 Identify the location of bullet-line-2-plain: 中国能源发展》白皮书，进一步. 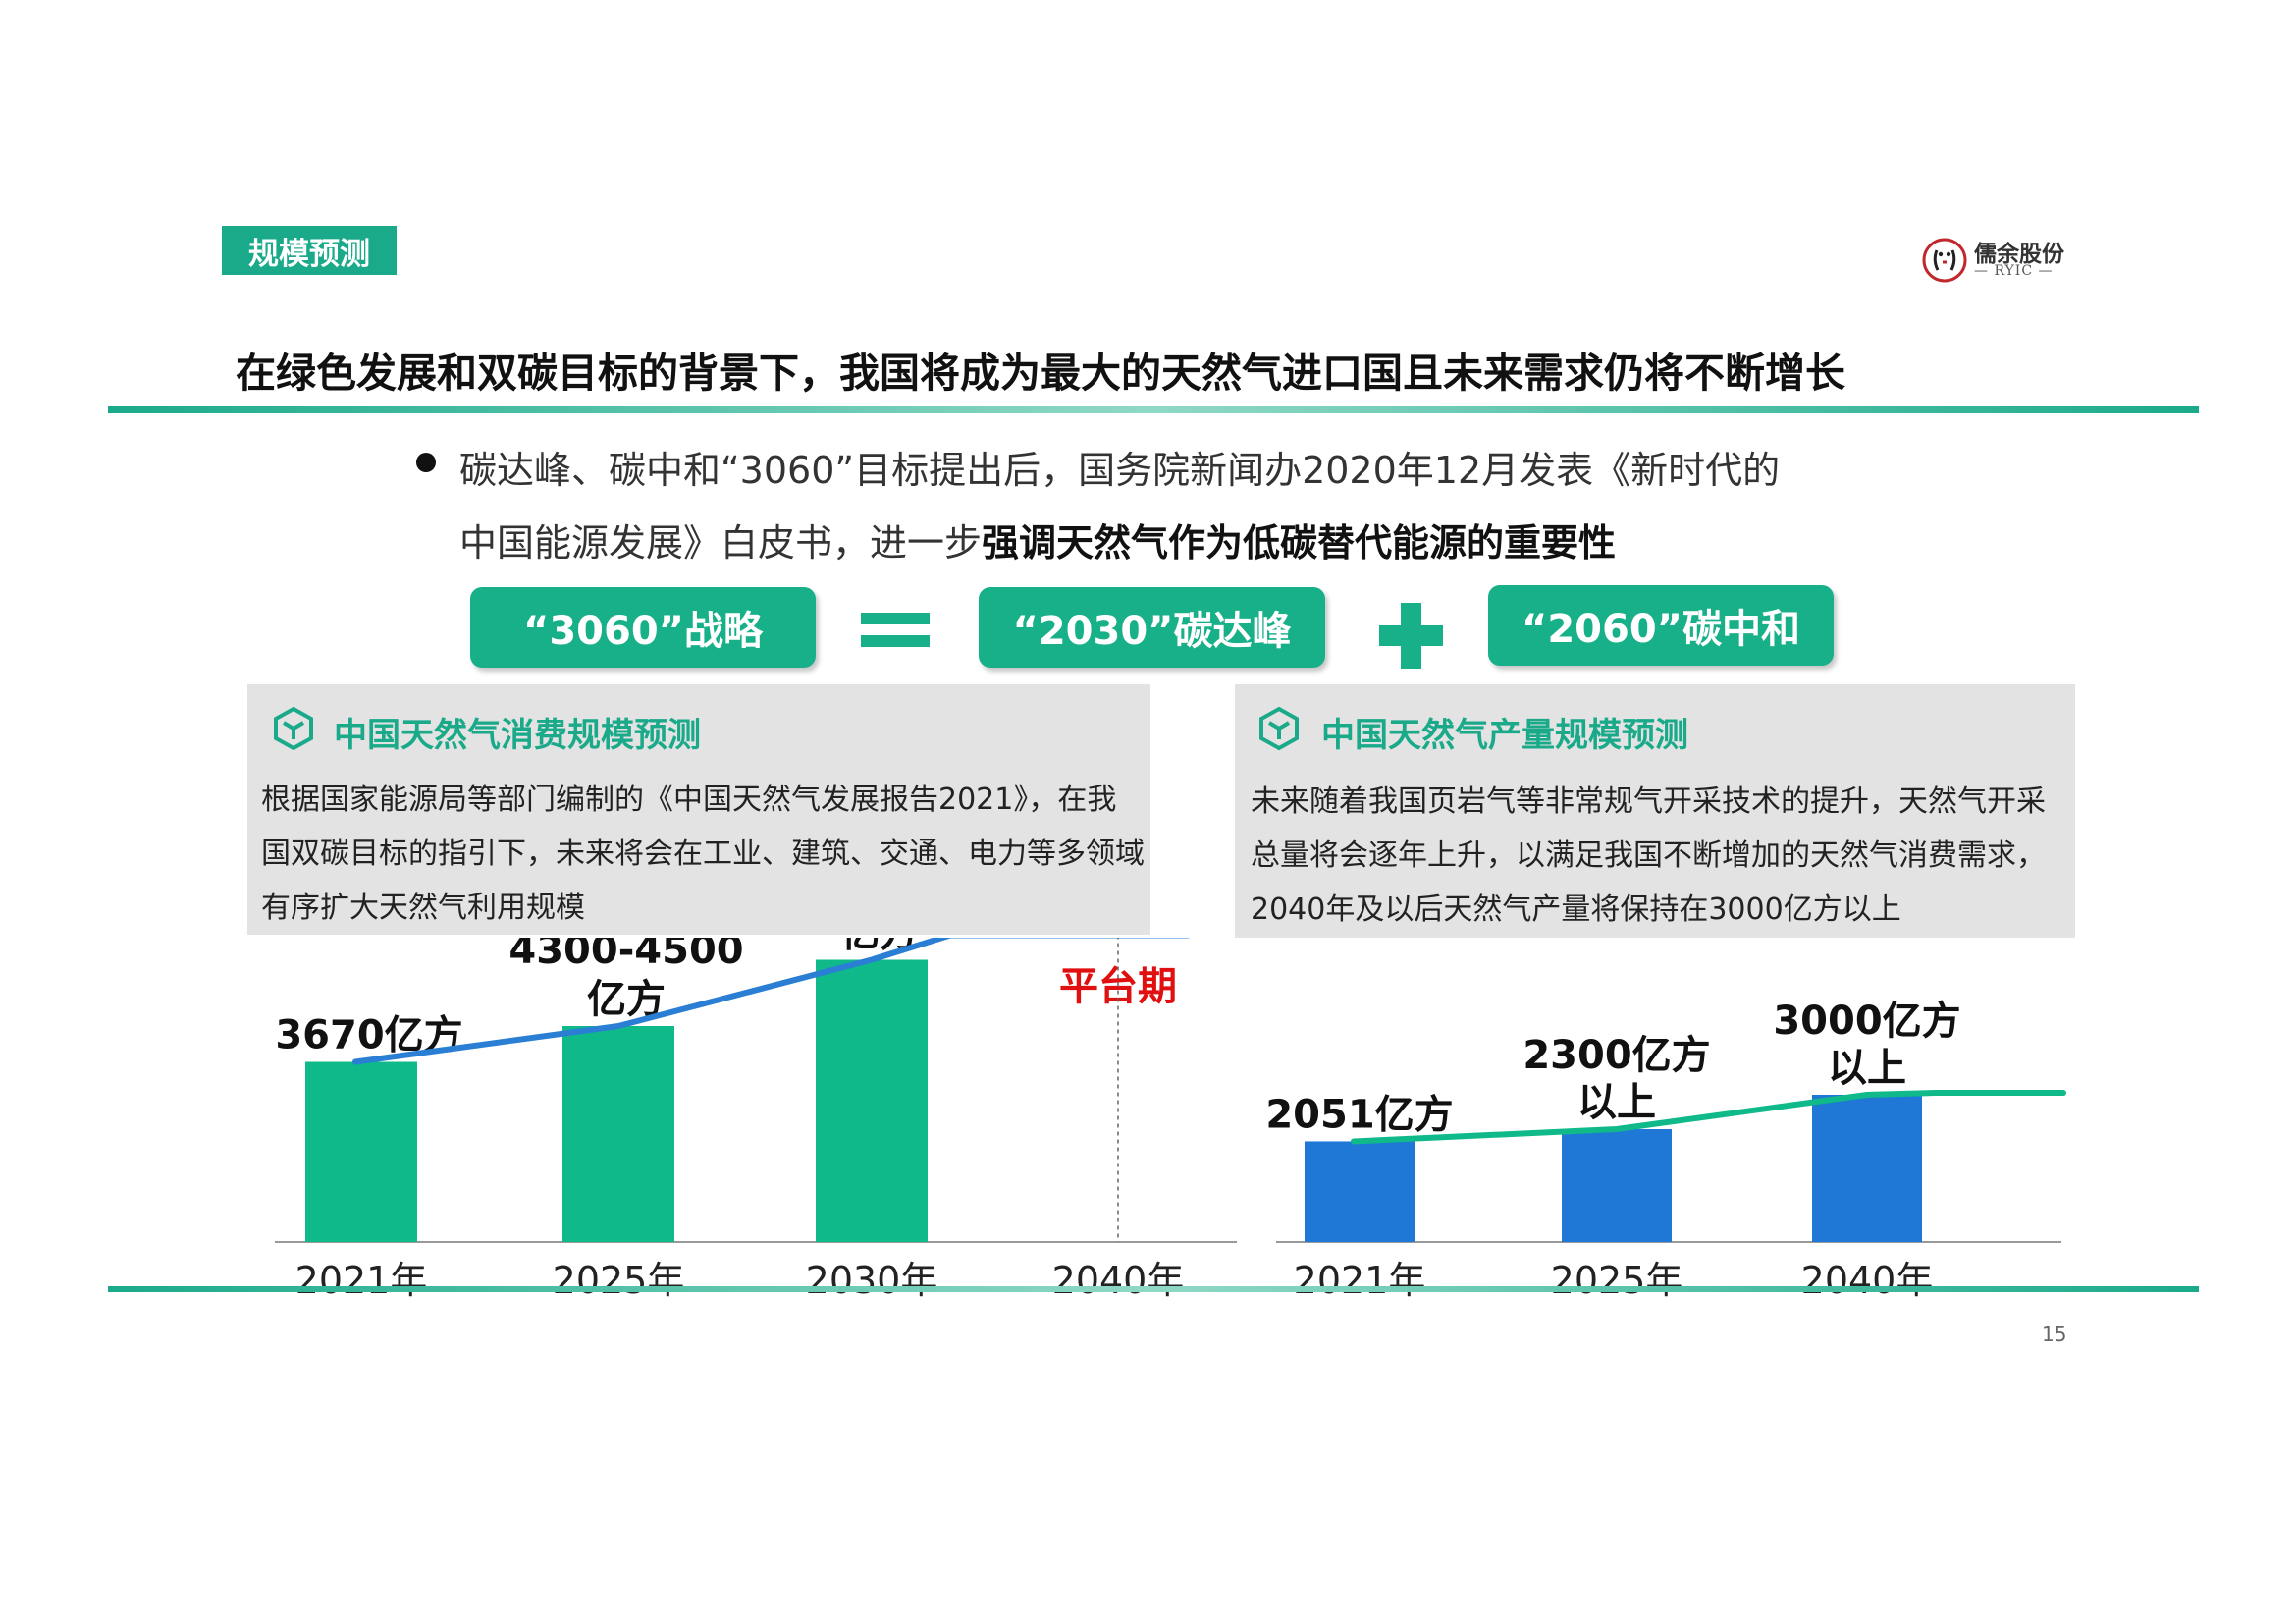
(721, 543).